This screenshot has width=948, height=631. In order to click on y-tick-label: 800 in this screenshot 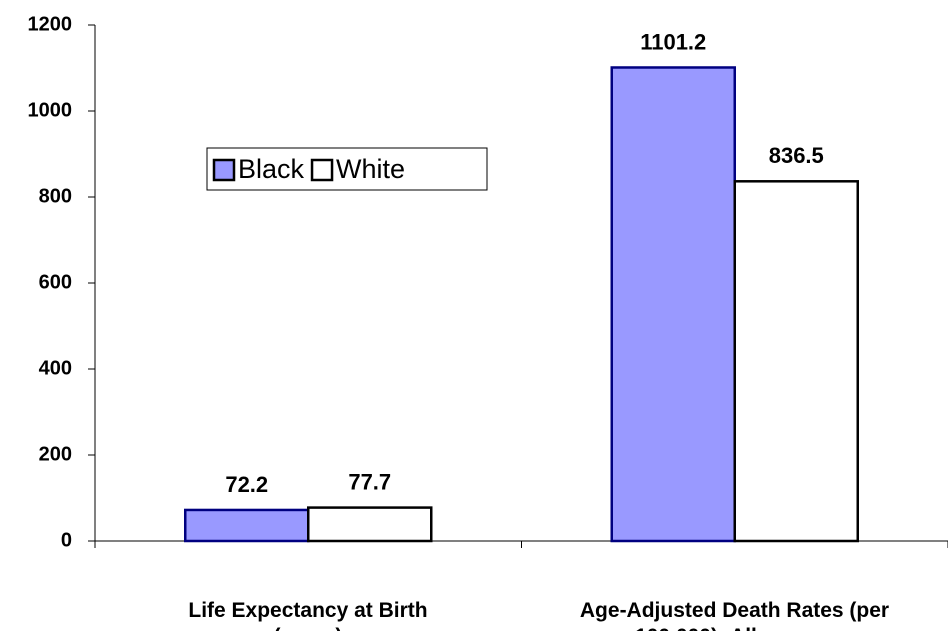, I will do `click(55, 196)`.